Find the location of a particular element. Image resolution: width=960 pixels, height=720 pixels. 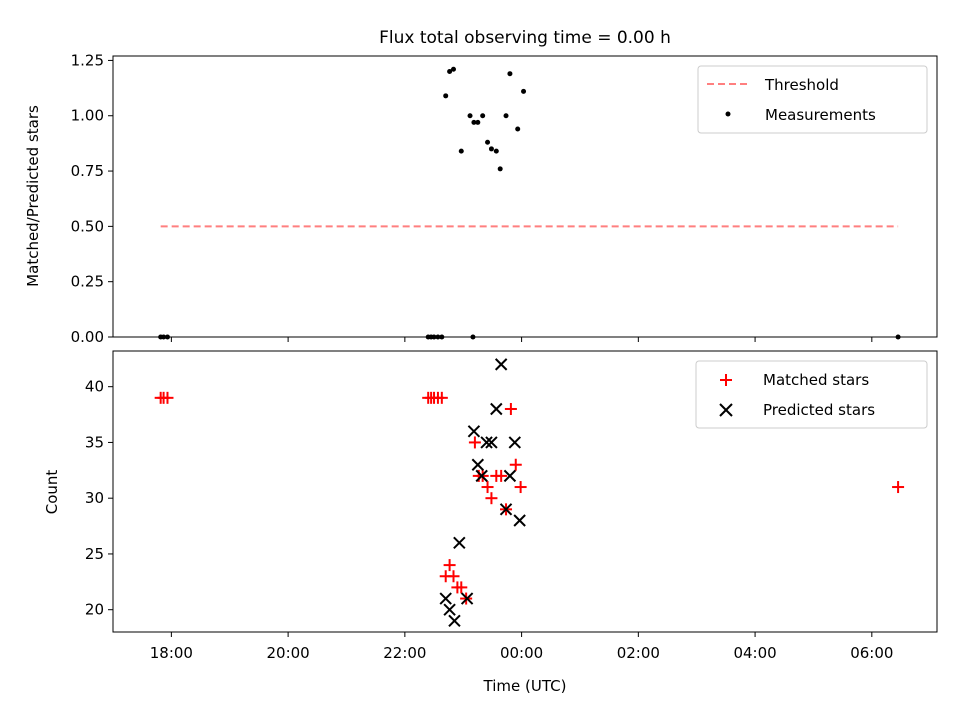

count-legend-box is located at coordinates (811, 394).